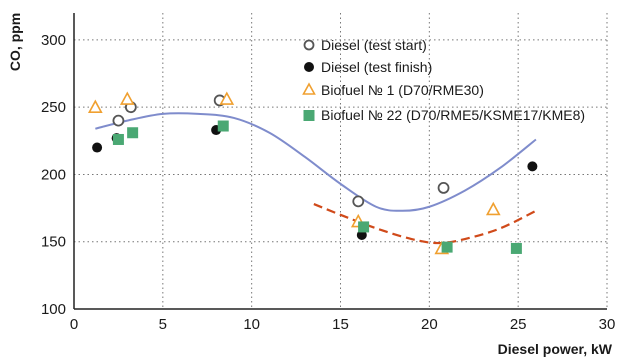 This screenshot has height=358, width=619. I want to click on legend-label: Diesel (test finish), so click(376, 67).